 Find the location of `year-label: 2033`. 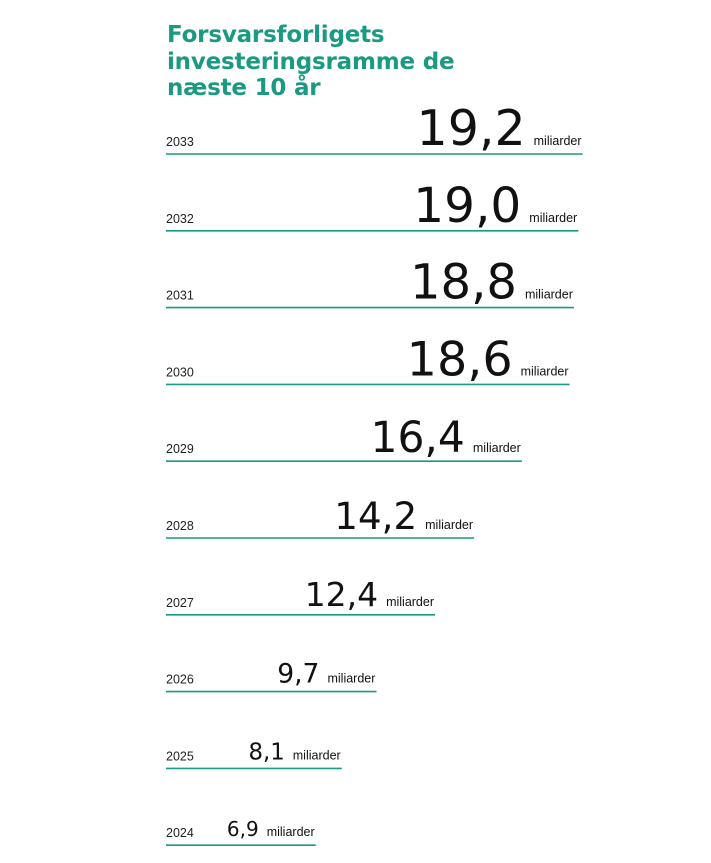

year-label: 2033 is located at coordinates (180, 142).